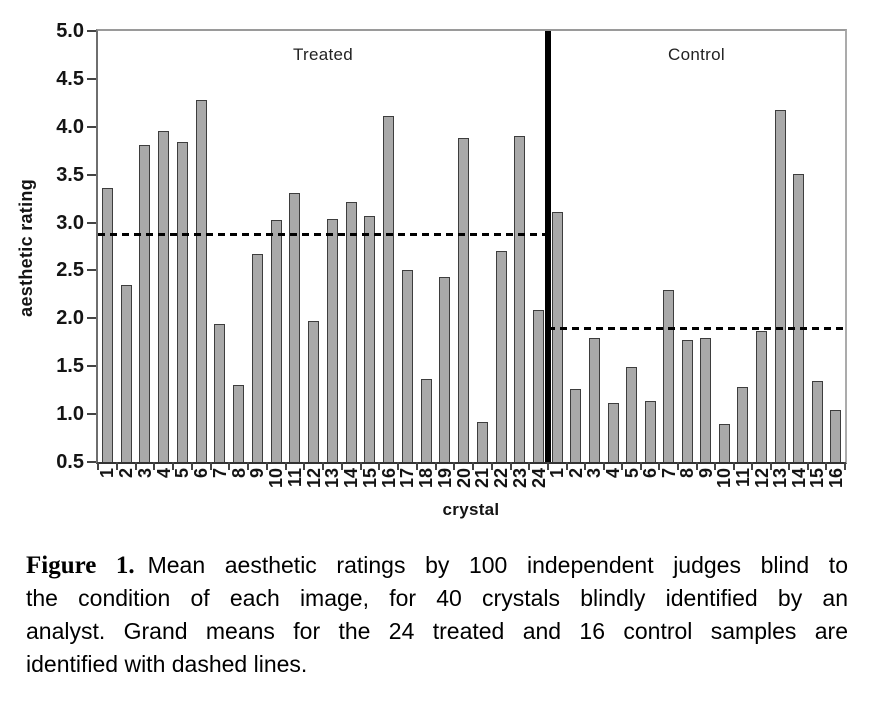 The height and width of the screenshot is (704, 874). I want to click on y-tick-label: 3.0, so click(70, 222).